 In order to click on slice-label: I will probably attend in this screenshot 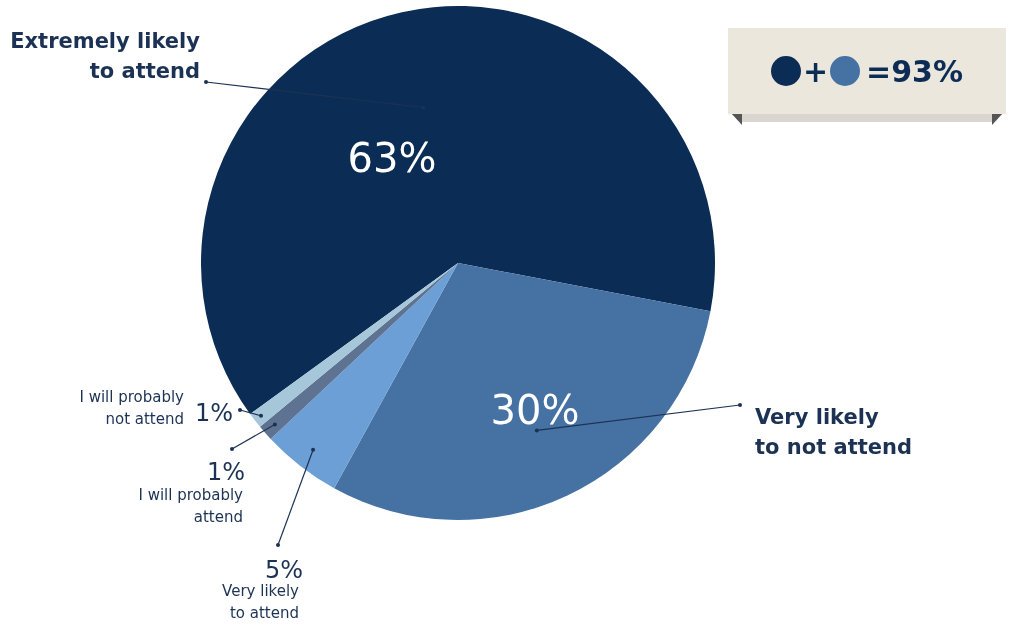, I will do `click(191, 506)`.